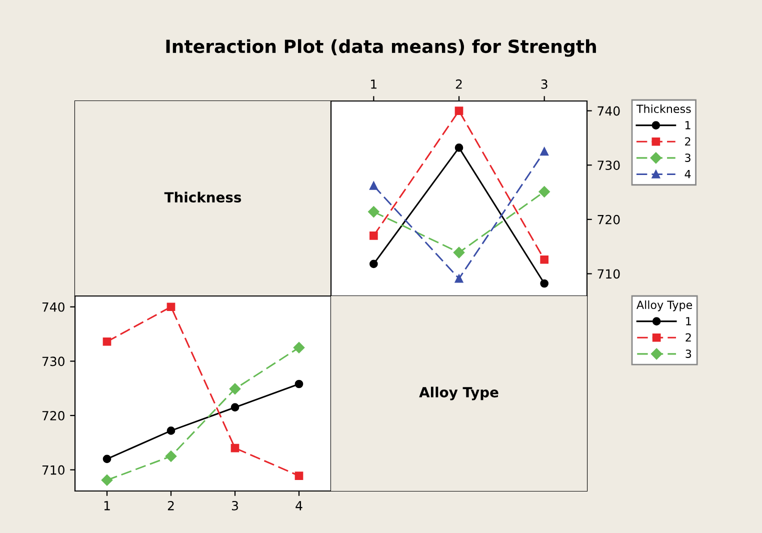 This screenshot has width=762, height=533. I want to click on legend-title: Alloy Type, so click(664, 306).